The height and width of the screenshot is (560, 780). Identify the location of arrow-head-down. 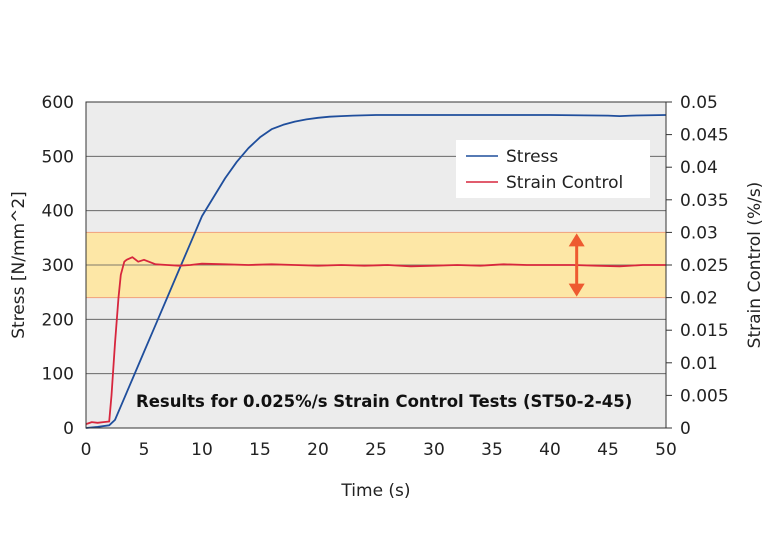
(576, 290).